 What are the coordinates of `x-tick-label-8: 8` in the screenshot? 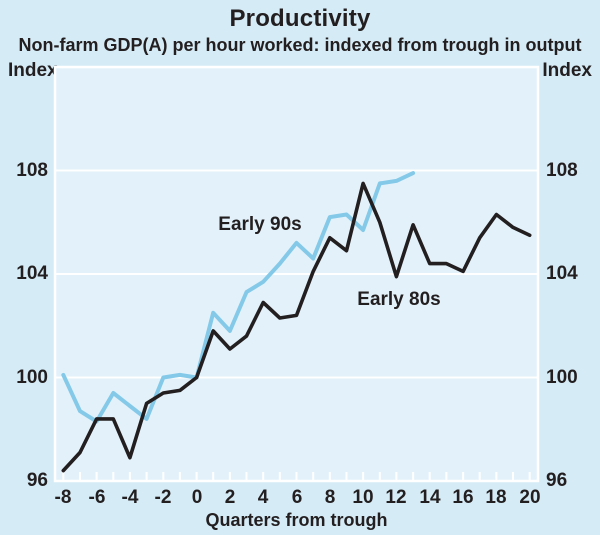 It's located at (330, 497).